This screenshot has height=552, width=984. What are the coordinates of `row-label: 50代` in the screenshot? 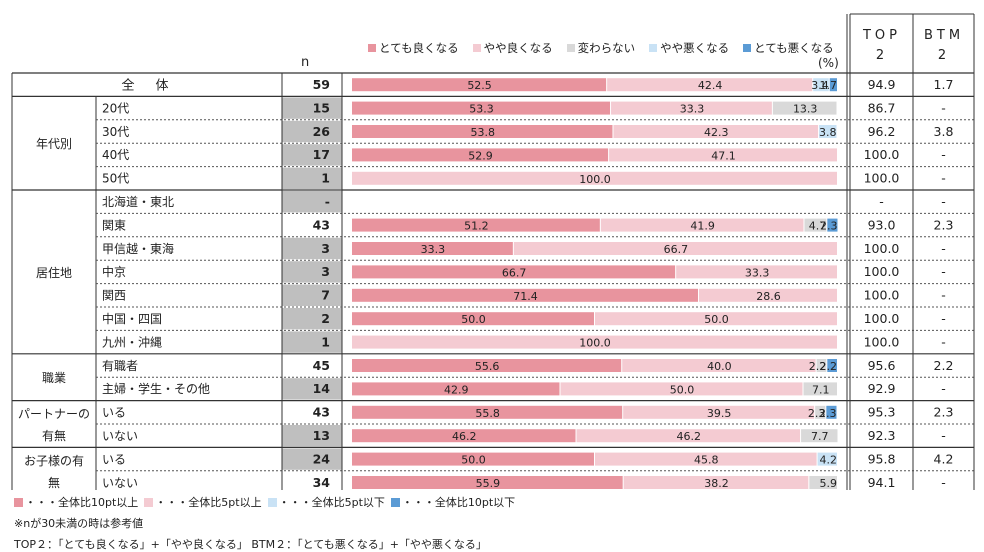 It's located at (115, 179).